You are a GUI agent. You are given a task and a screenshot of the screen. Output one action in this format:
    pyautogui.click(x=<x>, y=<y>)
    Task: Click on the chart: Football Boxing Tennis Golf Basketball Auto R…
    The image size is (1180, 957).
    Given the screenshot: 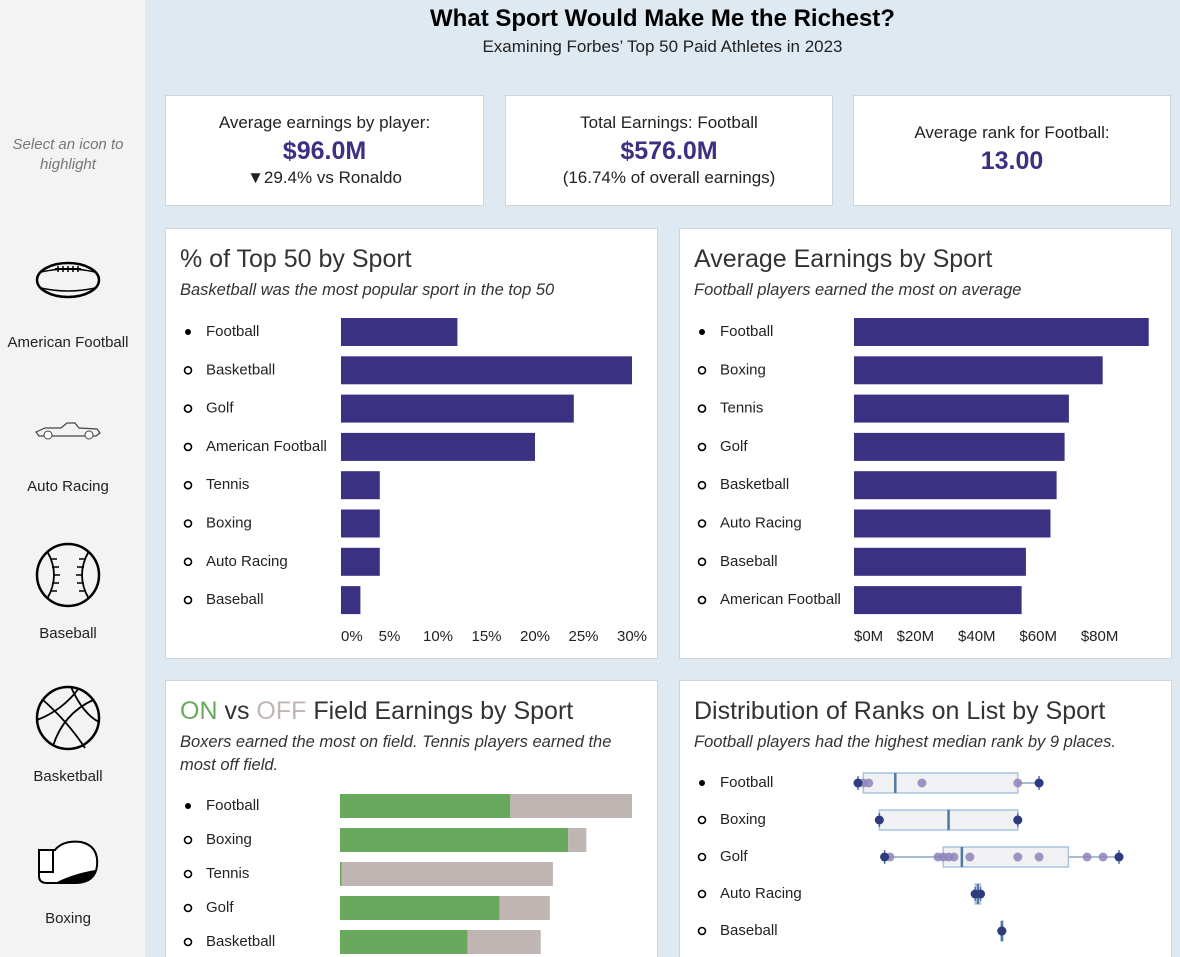 What is the action you would take?
    pyautogui.click(x=923, y=481)
    